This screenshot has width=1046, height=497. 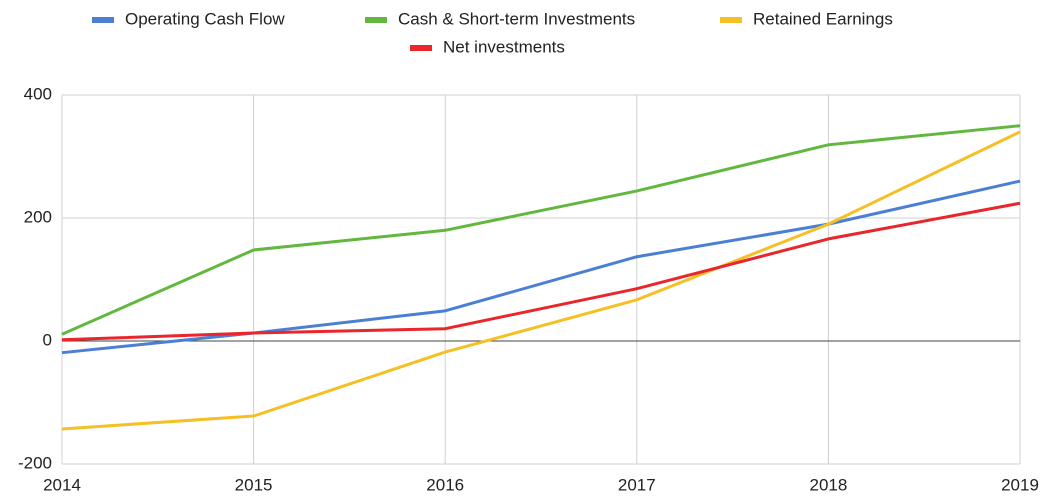 I want to click on legend-label: Retained Earnings, so click(x=823, y=18).